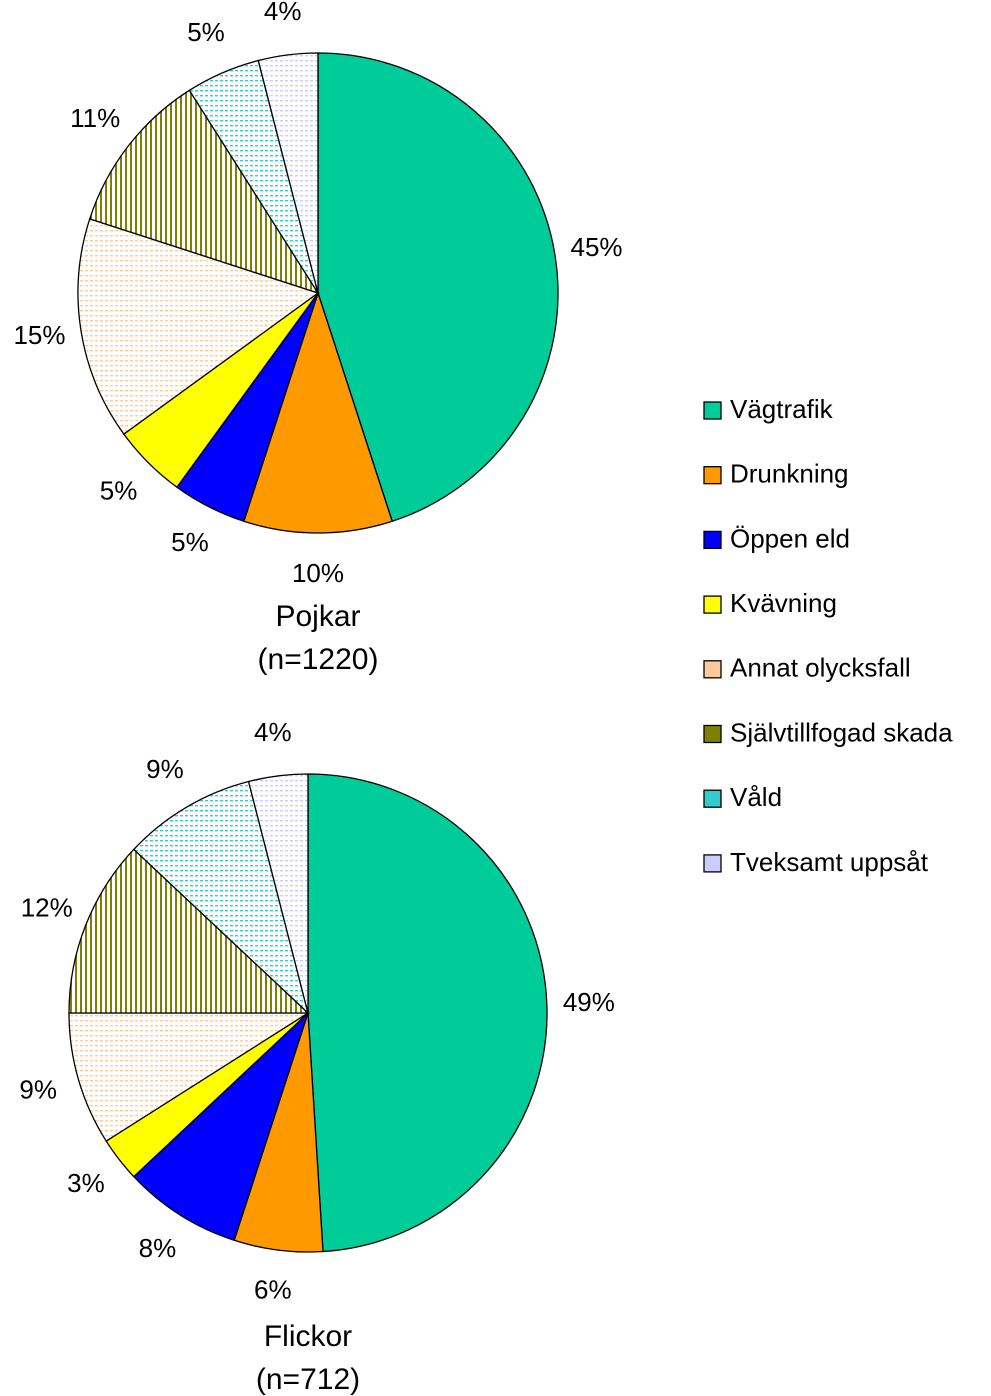 The height and width of the screenshot is (1396, 991). Describe the element at coordinates (756, 797) in the screenshot. I see `legend-label: Våld` at that location.